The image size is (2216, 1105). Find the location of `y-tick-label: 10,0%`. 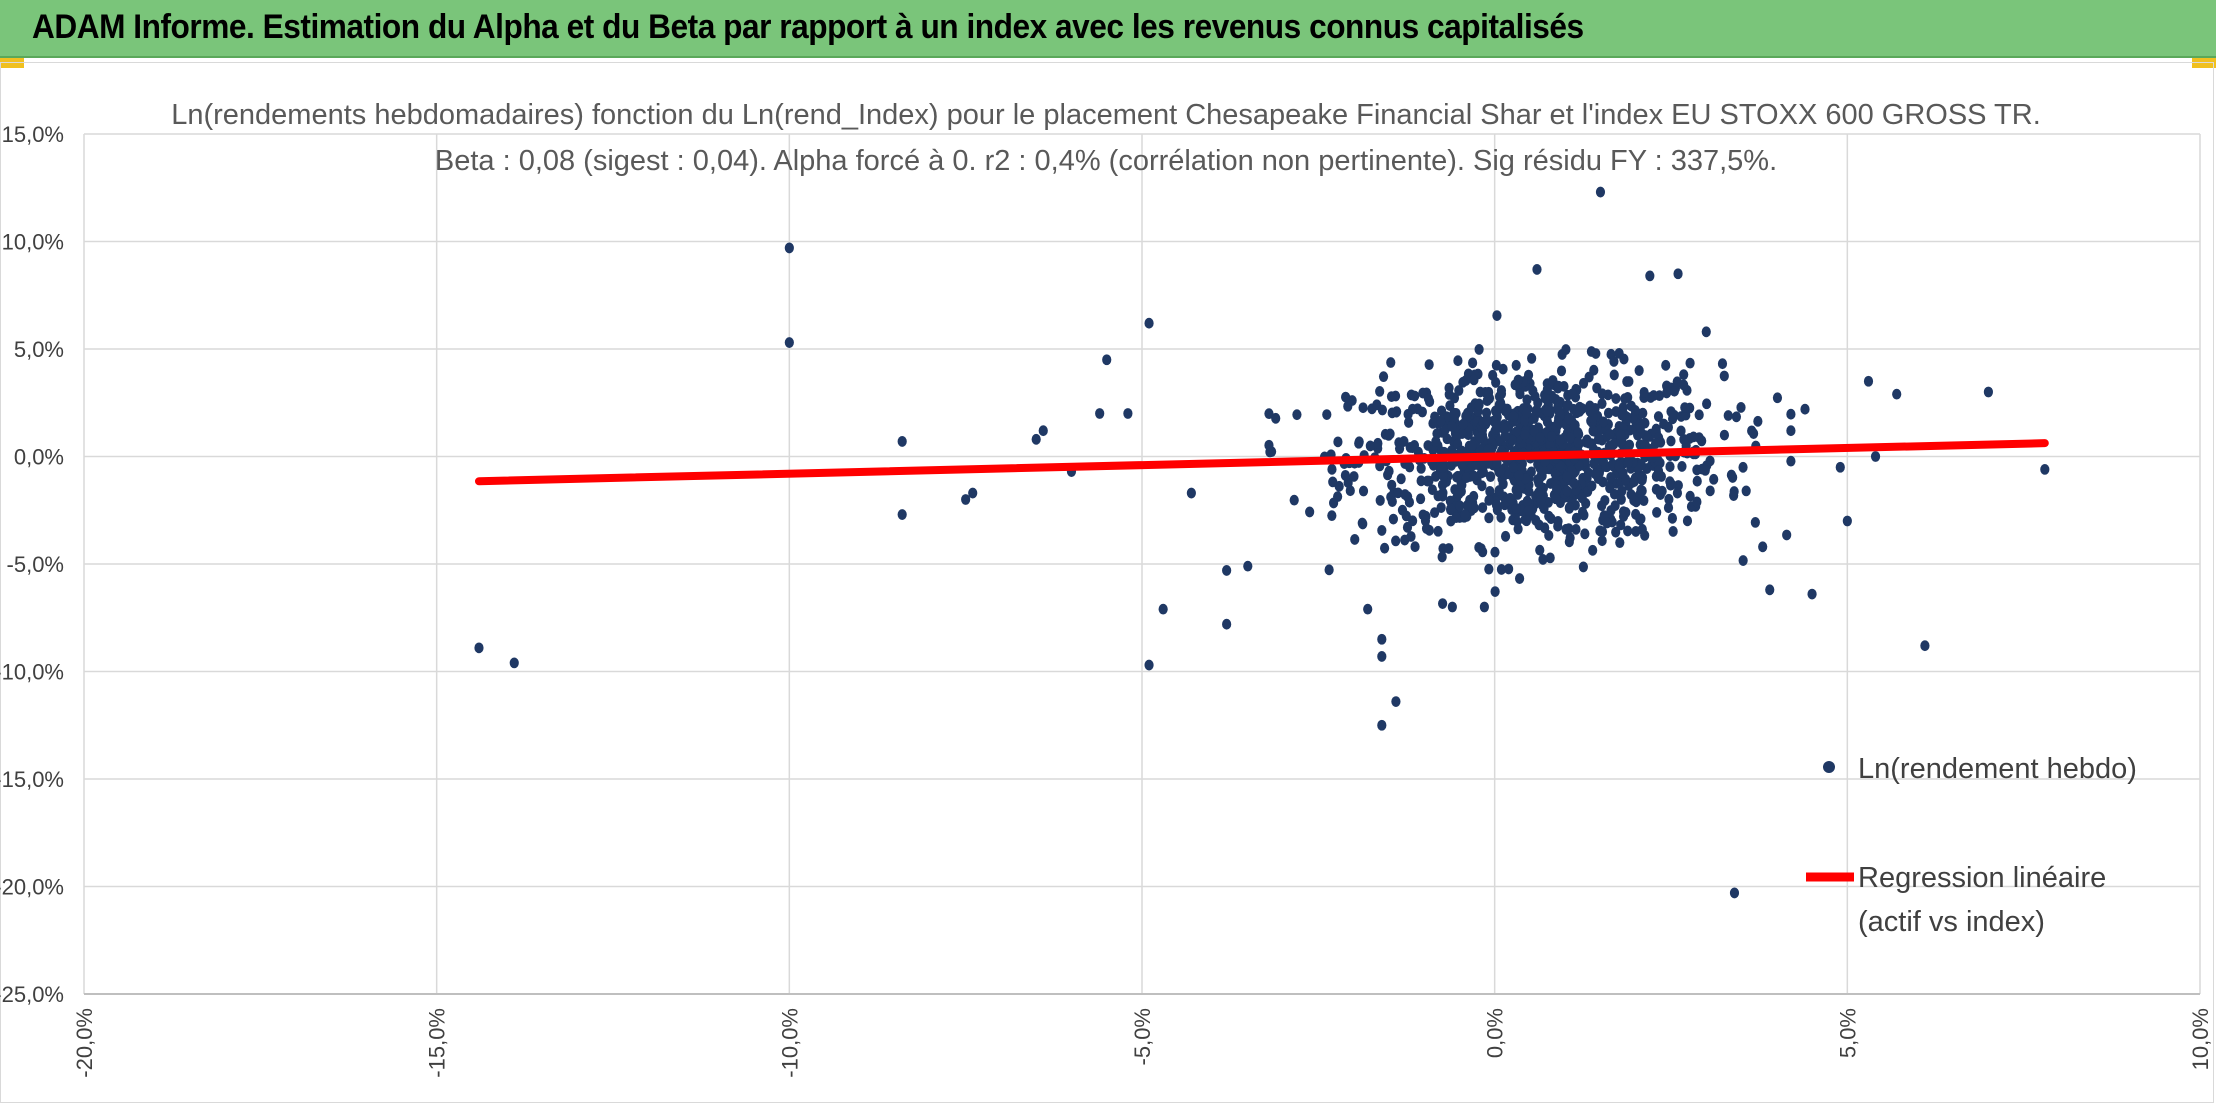

y-tick-label: 10,0% is located at coordinates (33, 242).